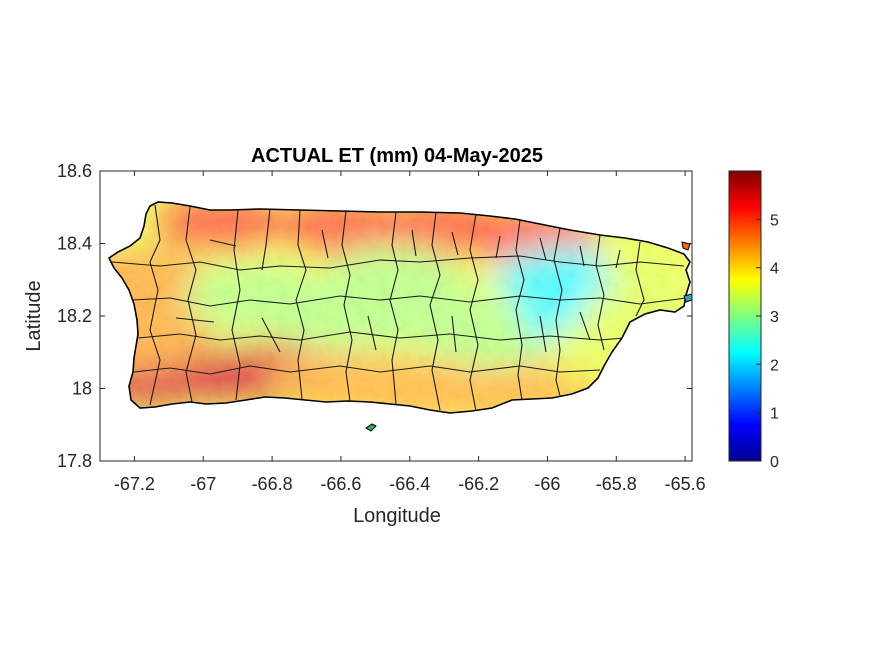 The width and height of the screenshot is (875, 656). What do you see at coordinates (409, 484) in the screenshot?
I see `x-tick-label: -66.4` at bounding box center [409, 484].